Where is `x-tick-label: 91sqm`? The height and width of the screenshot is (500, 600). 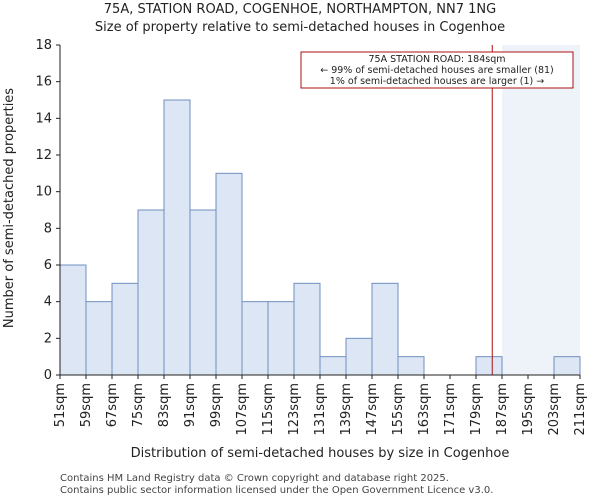 x-tick-label: 91sqm is located at coordinates (190, 405).